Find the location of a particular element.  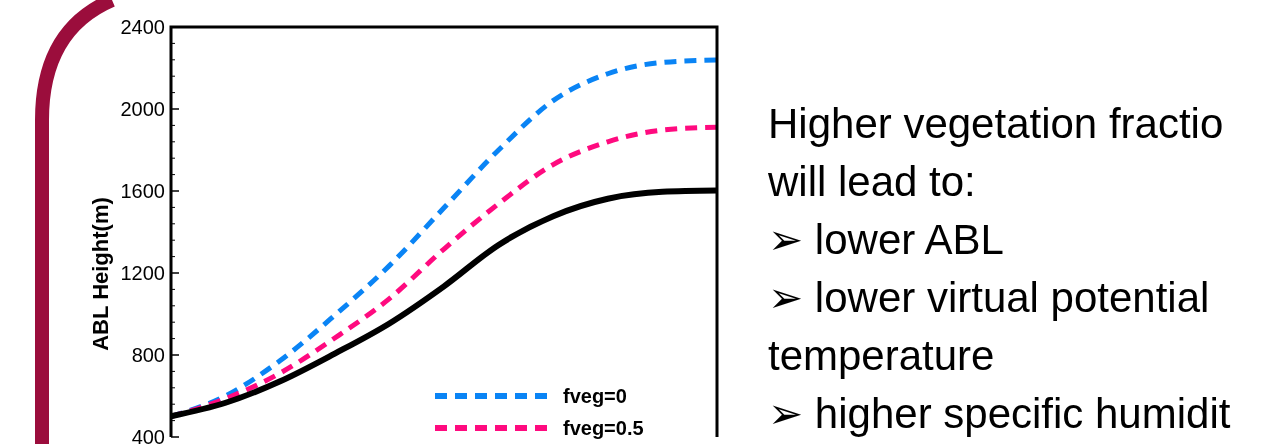

legend-label: fveg=0 is located at coordinates (595, 396).